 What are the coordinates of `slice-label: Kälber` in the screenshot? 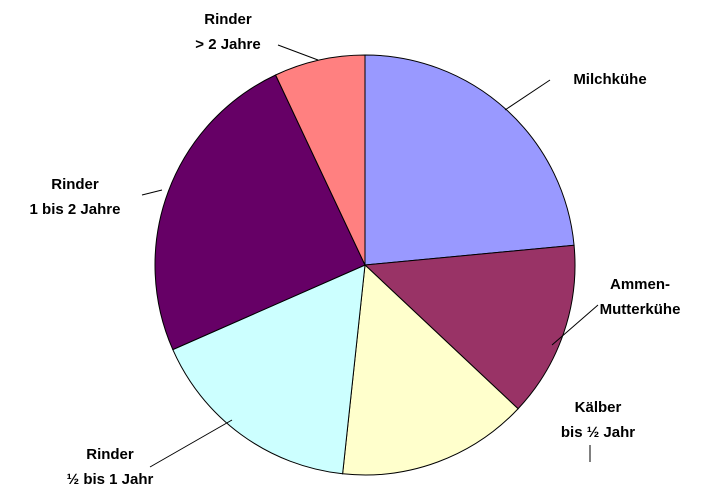 It's located at (598, 407).